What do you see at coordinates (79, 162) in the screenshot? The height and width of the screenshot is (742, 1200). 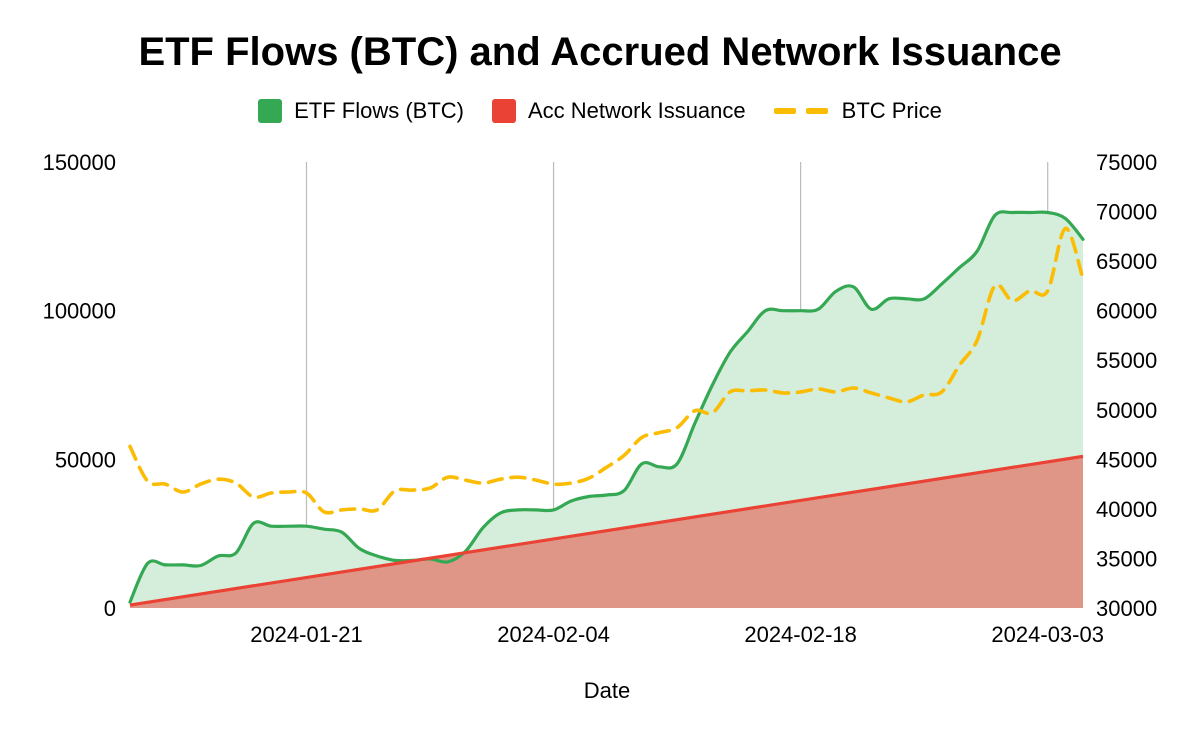 I see `y-left-tick-label: 150000` at bounding box center [79, 162].